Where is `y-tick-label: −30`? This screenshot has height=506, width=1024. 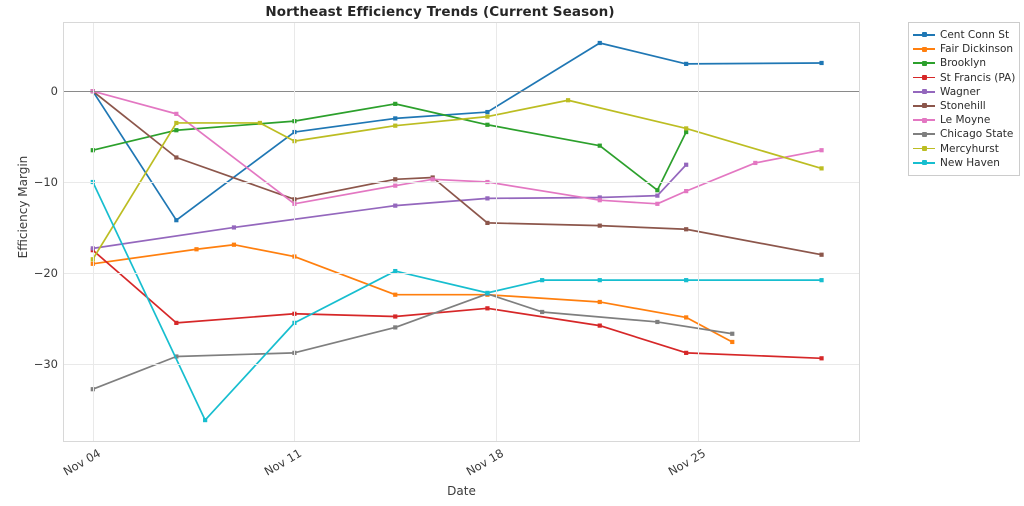 y-tick-label: −30 is located at coordinates (45, 363).